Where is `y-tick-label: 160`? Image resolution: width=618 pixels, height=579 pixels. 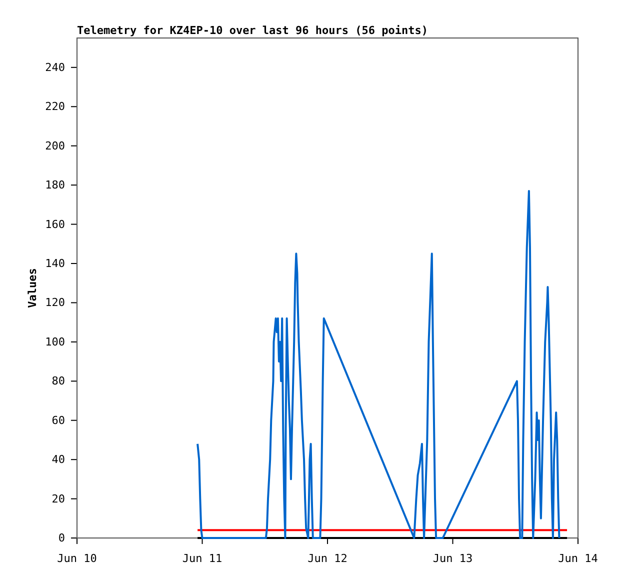 y-tick-label: 160 is located at coordinates (55, 224).